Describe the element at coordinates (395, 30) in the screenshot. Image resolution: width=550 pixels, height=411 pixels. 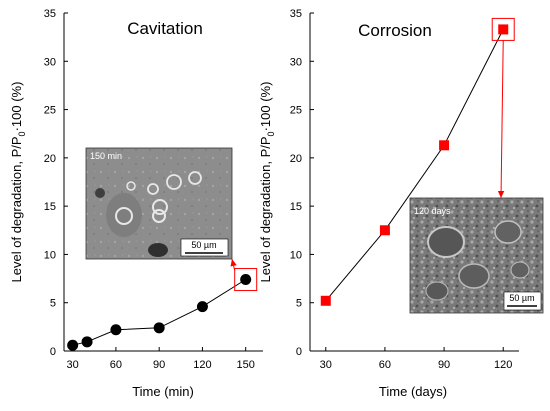
I see `chart-title: Corrosion` at that location.